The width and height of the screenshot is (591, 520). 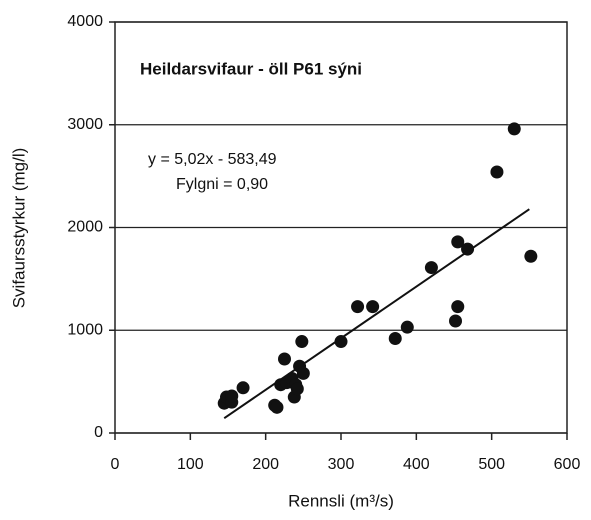 I want to click on x-tick-label: 200, so click(x=265, y=464).